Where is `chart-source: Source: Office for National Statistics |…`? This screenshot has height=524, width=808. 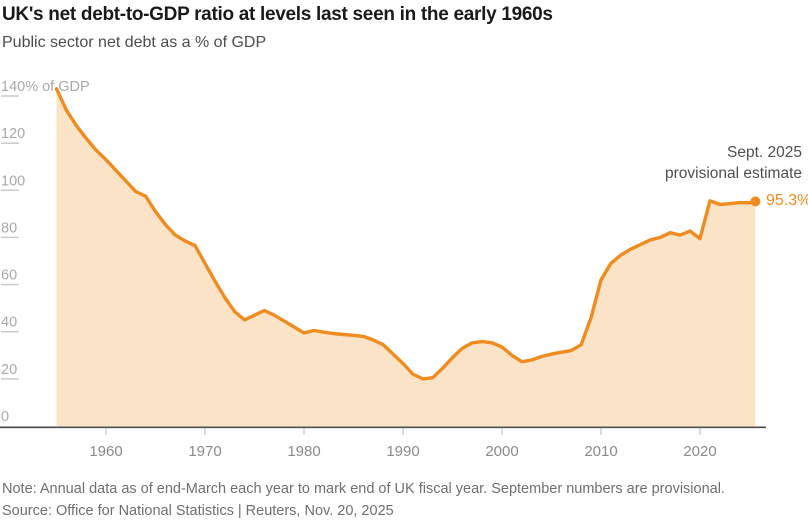 chart-source: Source: Office for National Statistics |… is located at coordinates (198, 511).